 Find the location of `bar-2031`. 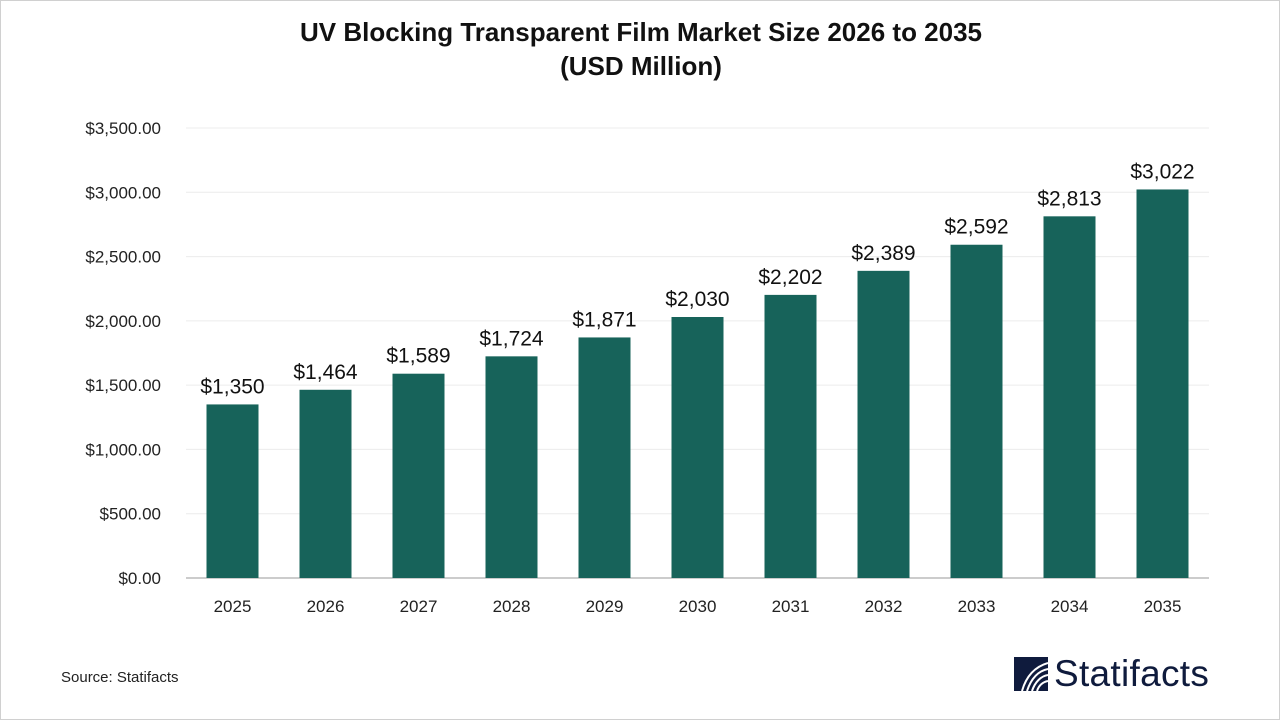

bar-2031 is located at coordinates (790, 436).